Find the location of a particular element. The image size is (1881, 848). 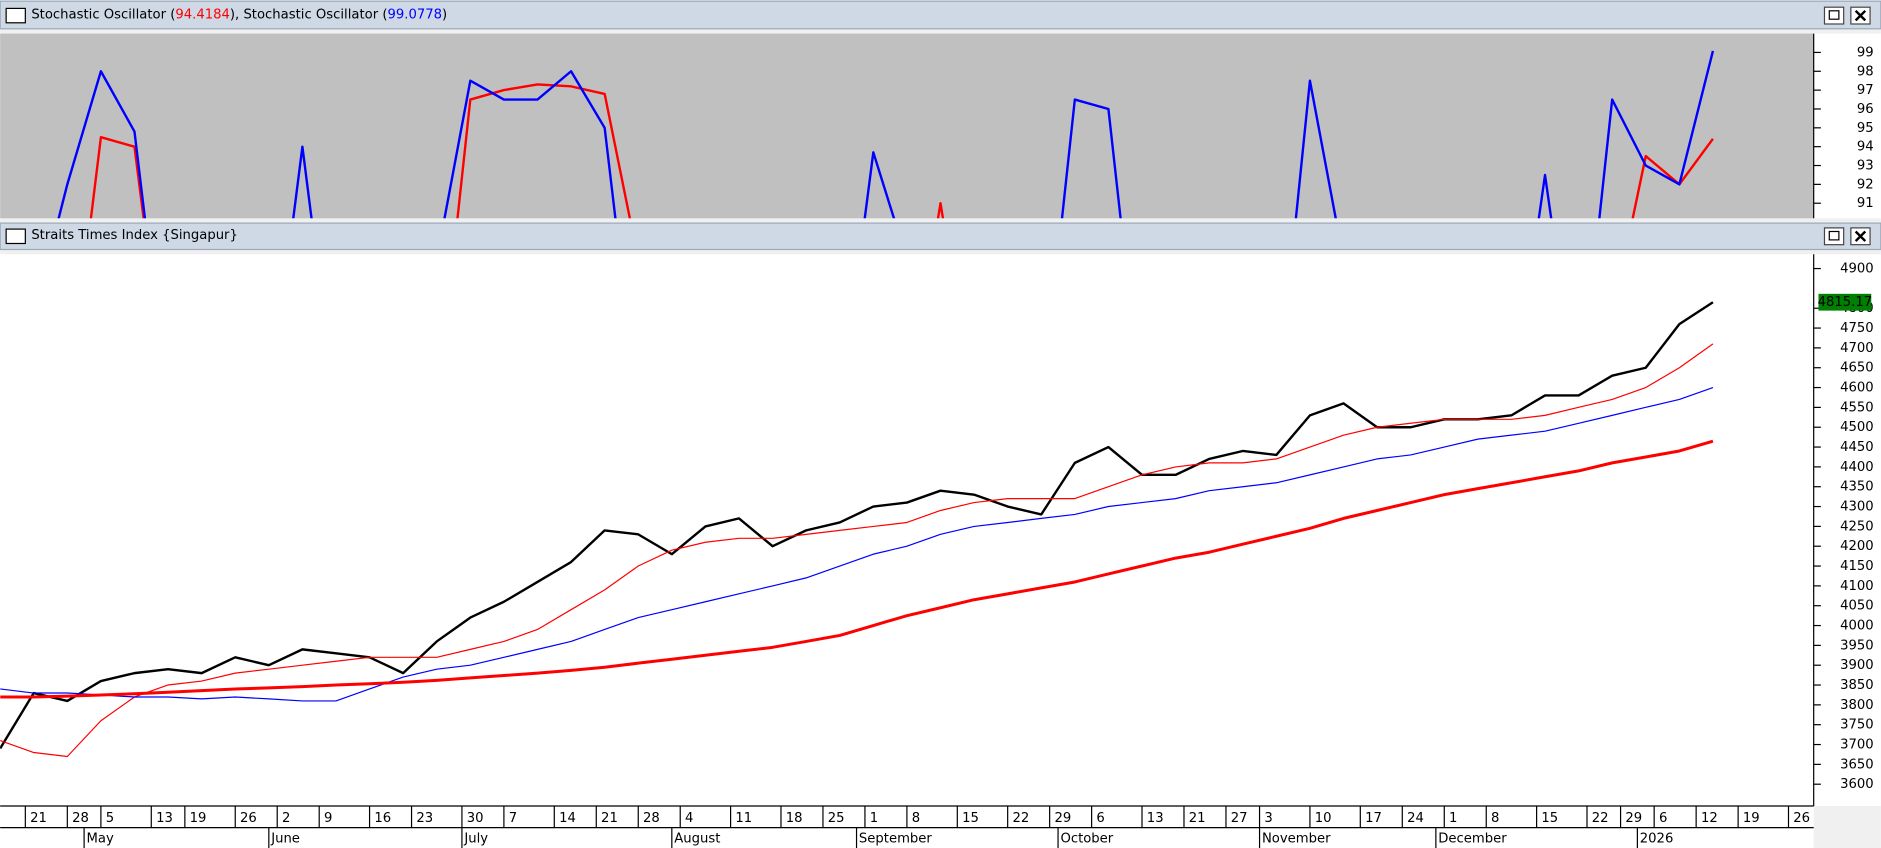

y-tick-label: 4500 is located at coordinates (1857, 427).